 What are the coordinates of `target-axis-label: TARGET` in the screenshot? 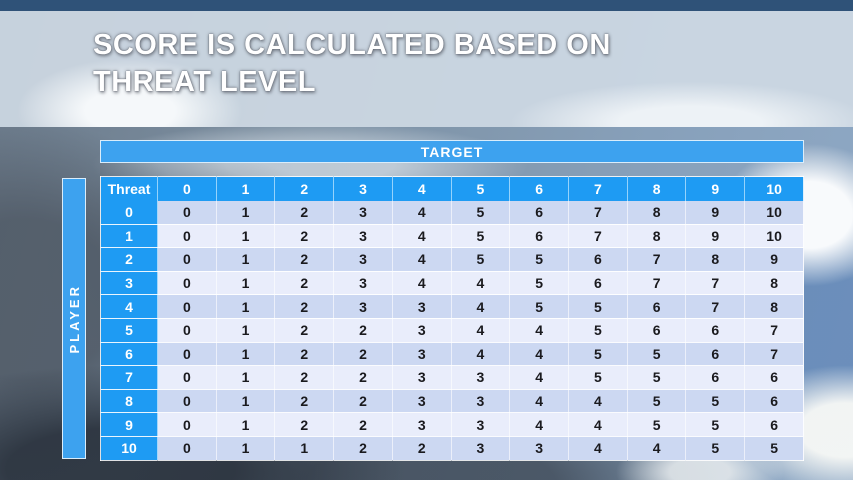 It's located at (452, 151).